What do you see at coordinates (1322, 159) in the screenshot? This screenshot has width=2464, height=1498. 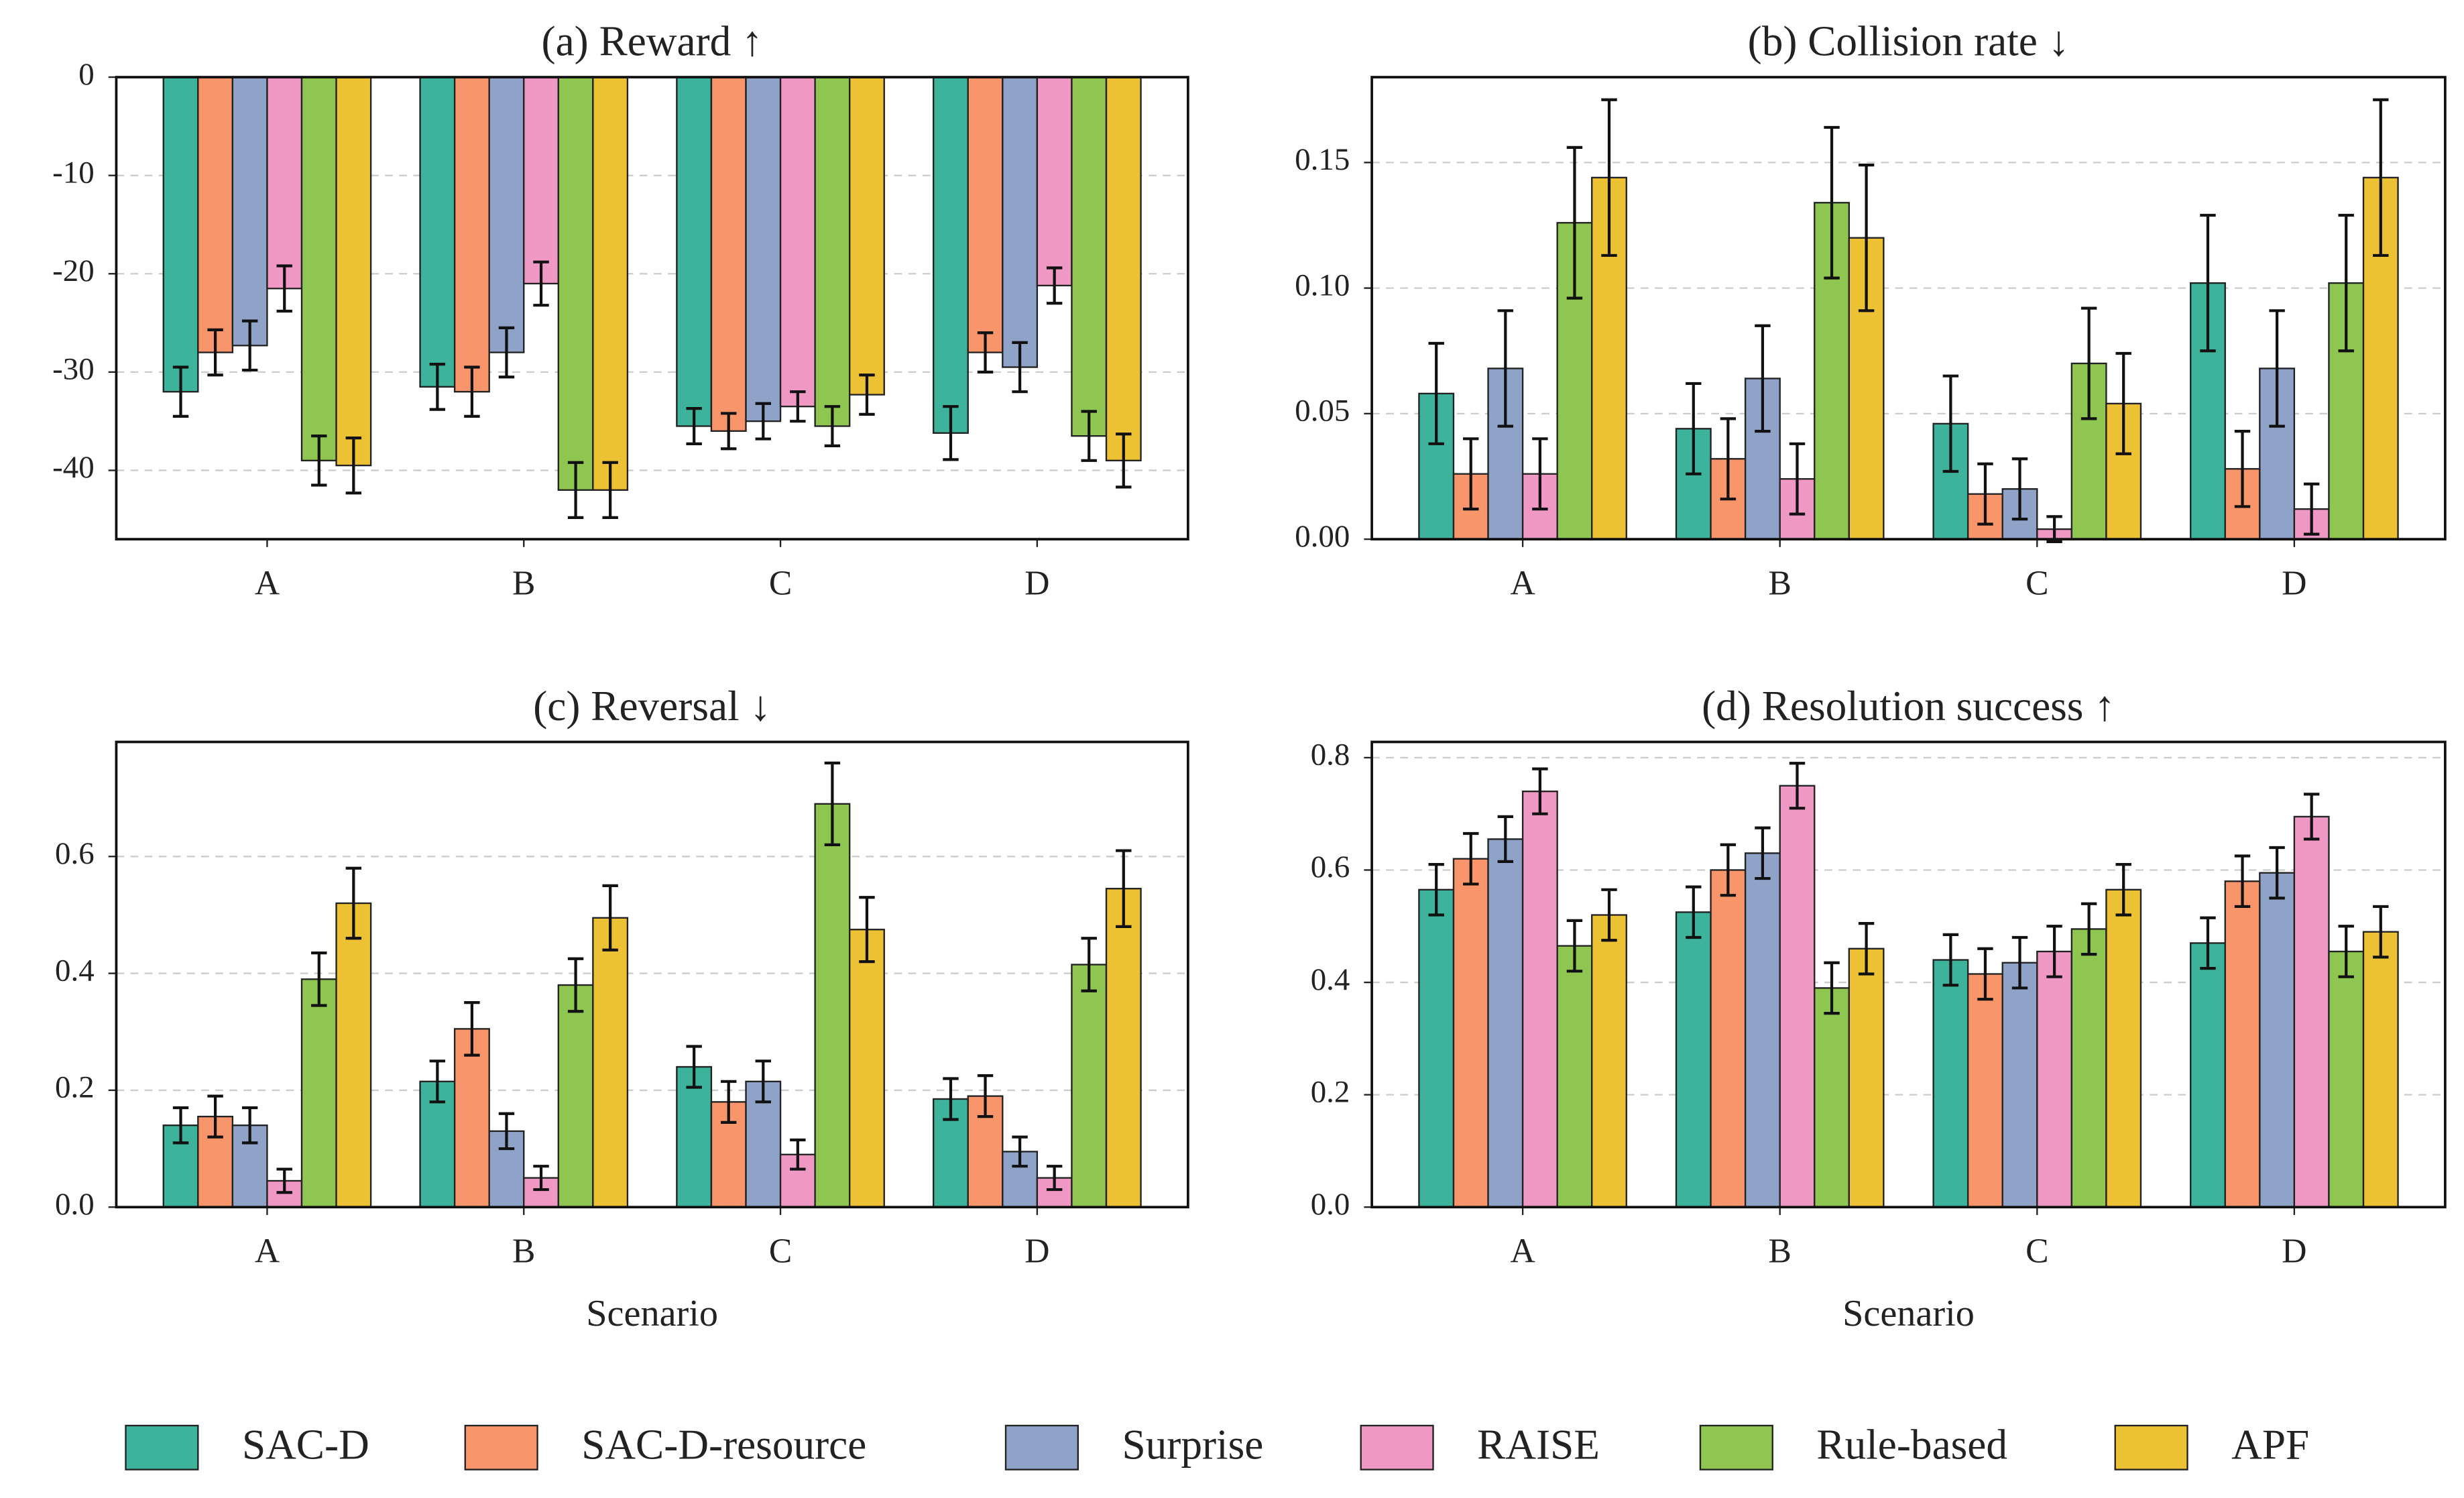 I see `y-tick-label: 0.15` at bounding box center [1322, 159].